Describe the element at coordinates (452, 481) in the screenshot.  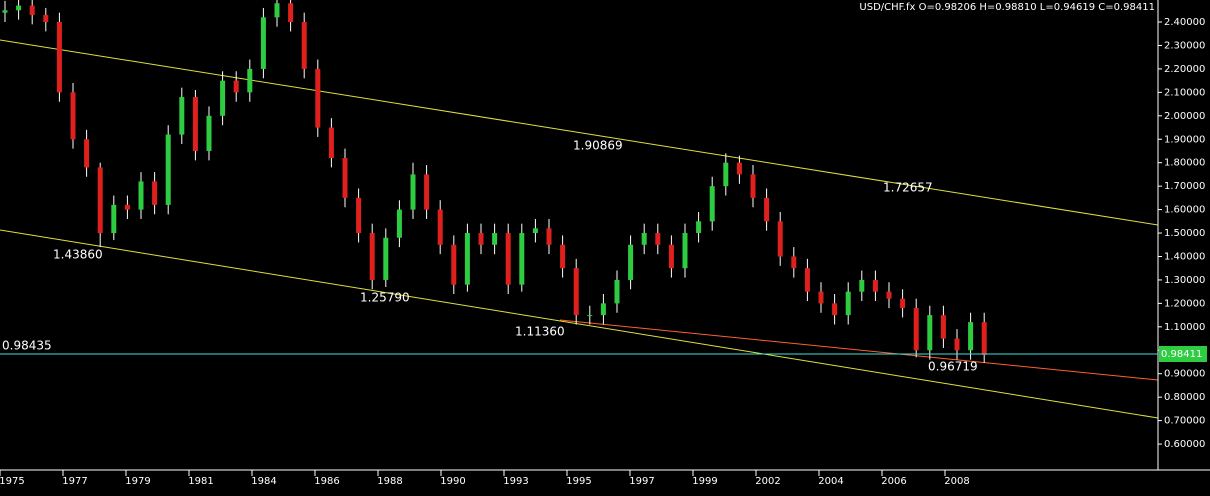
I see `x-tick-label: 1990` at that location.